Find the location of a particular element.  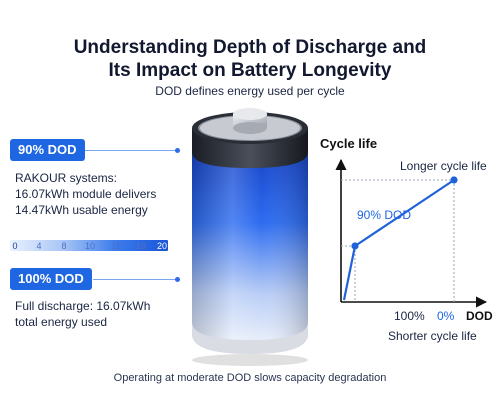

x-axis-label: DOD is located at coordinates (479, 316).